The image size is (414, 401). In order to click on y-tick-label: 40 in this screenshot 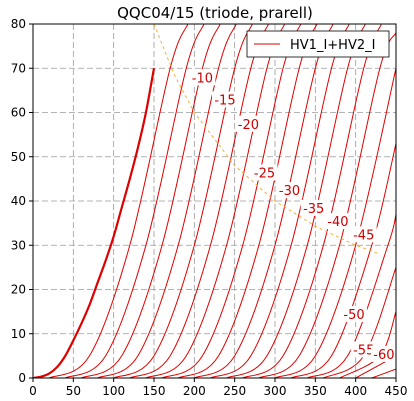, I will do `click(18, 201)`.